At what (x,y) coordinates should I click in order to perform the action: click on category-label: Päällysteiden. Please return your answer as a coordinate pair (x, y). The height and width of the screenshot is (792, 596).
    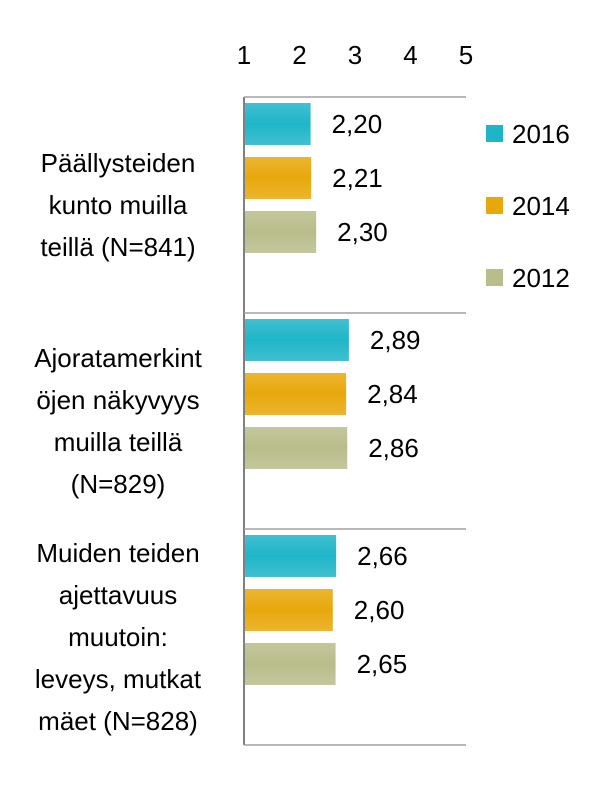
    Looking at the image, I should click on (118, 163).